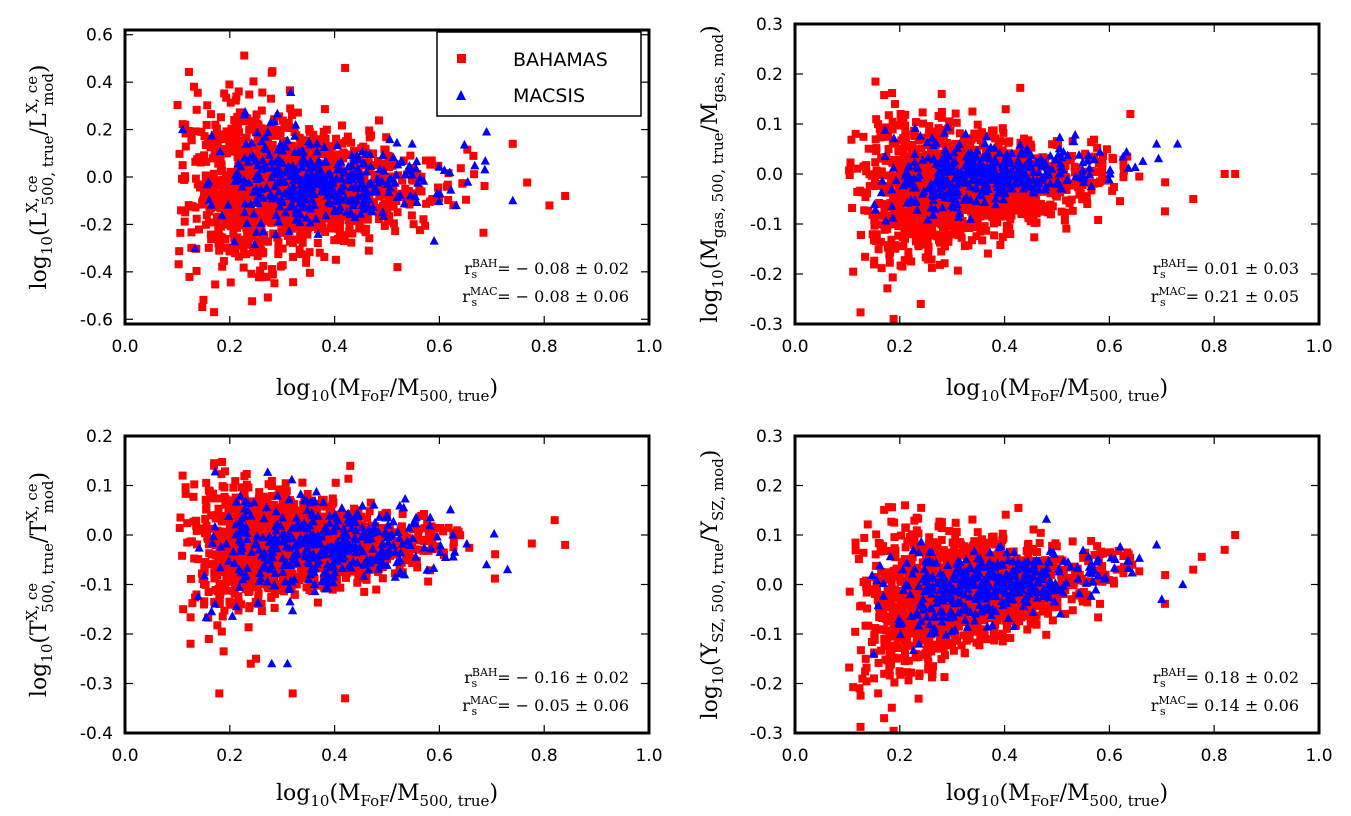 This screenshot has height=816, width=1351. I want to click on x-axis-label: log10(MFoF/M500, true), so click(387, 390).